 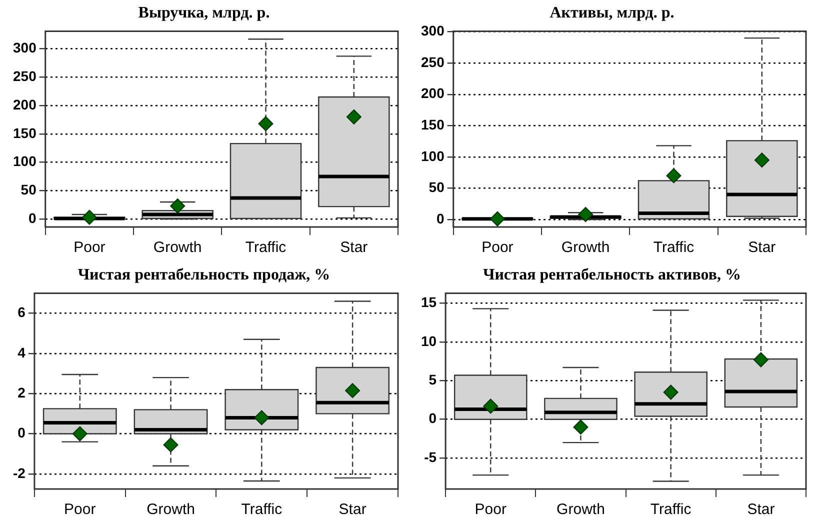 I want to click on y-tick-label: -2, so click(x=19, y=472).